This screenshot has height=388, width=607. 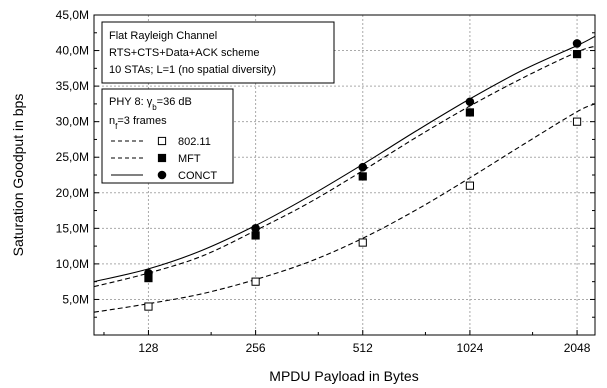 I want to click on x-tick-label: 256, so click(x=256, y=348).